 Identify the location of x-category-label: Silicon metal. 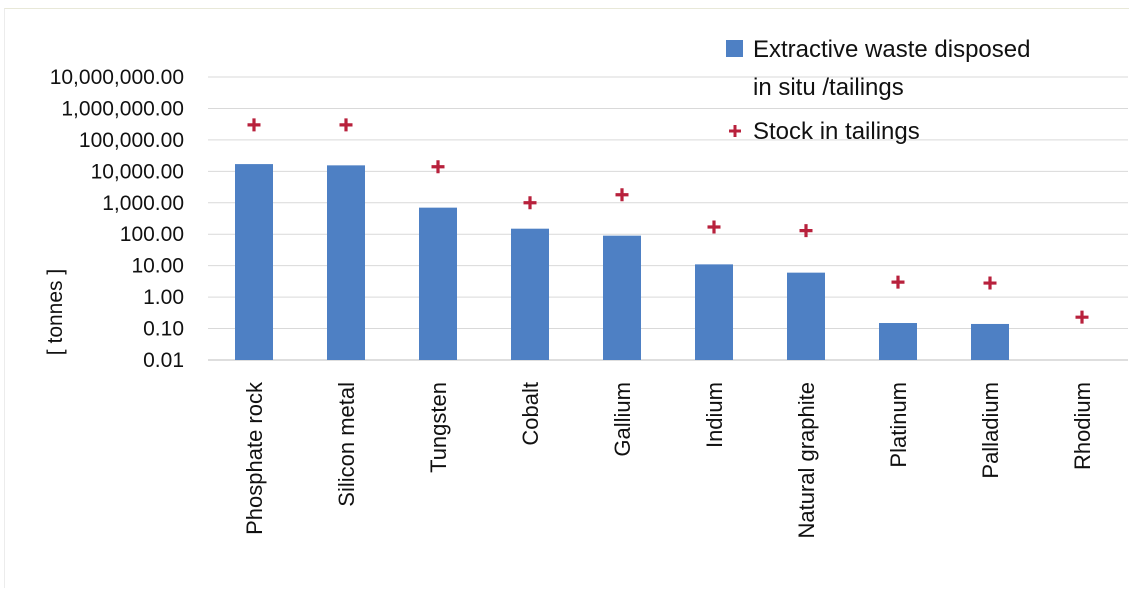
(346, 444).